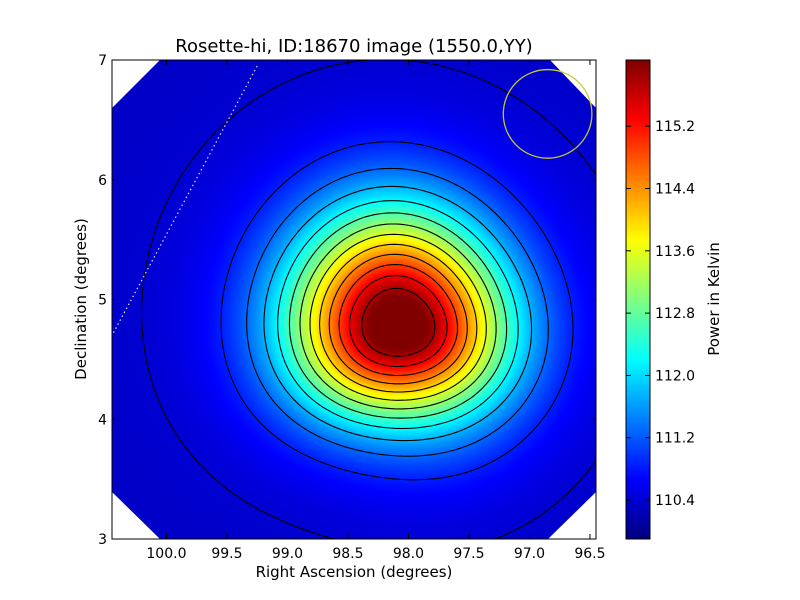  I want to click on y-tick-label: 7, so click(102, 61).